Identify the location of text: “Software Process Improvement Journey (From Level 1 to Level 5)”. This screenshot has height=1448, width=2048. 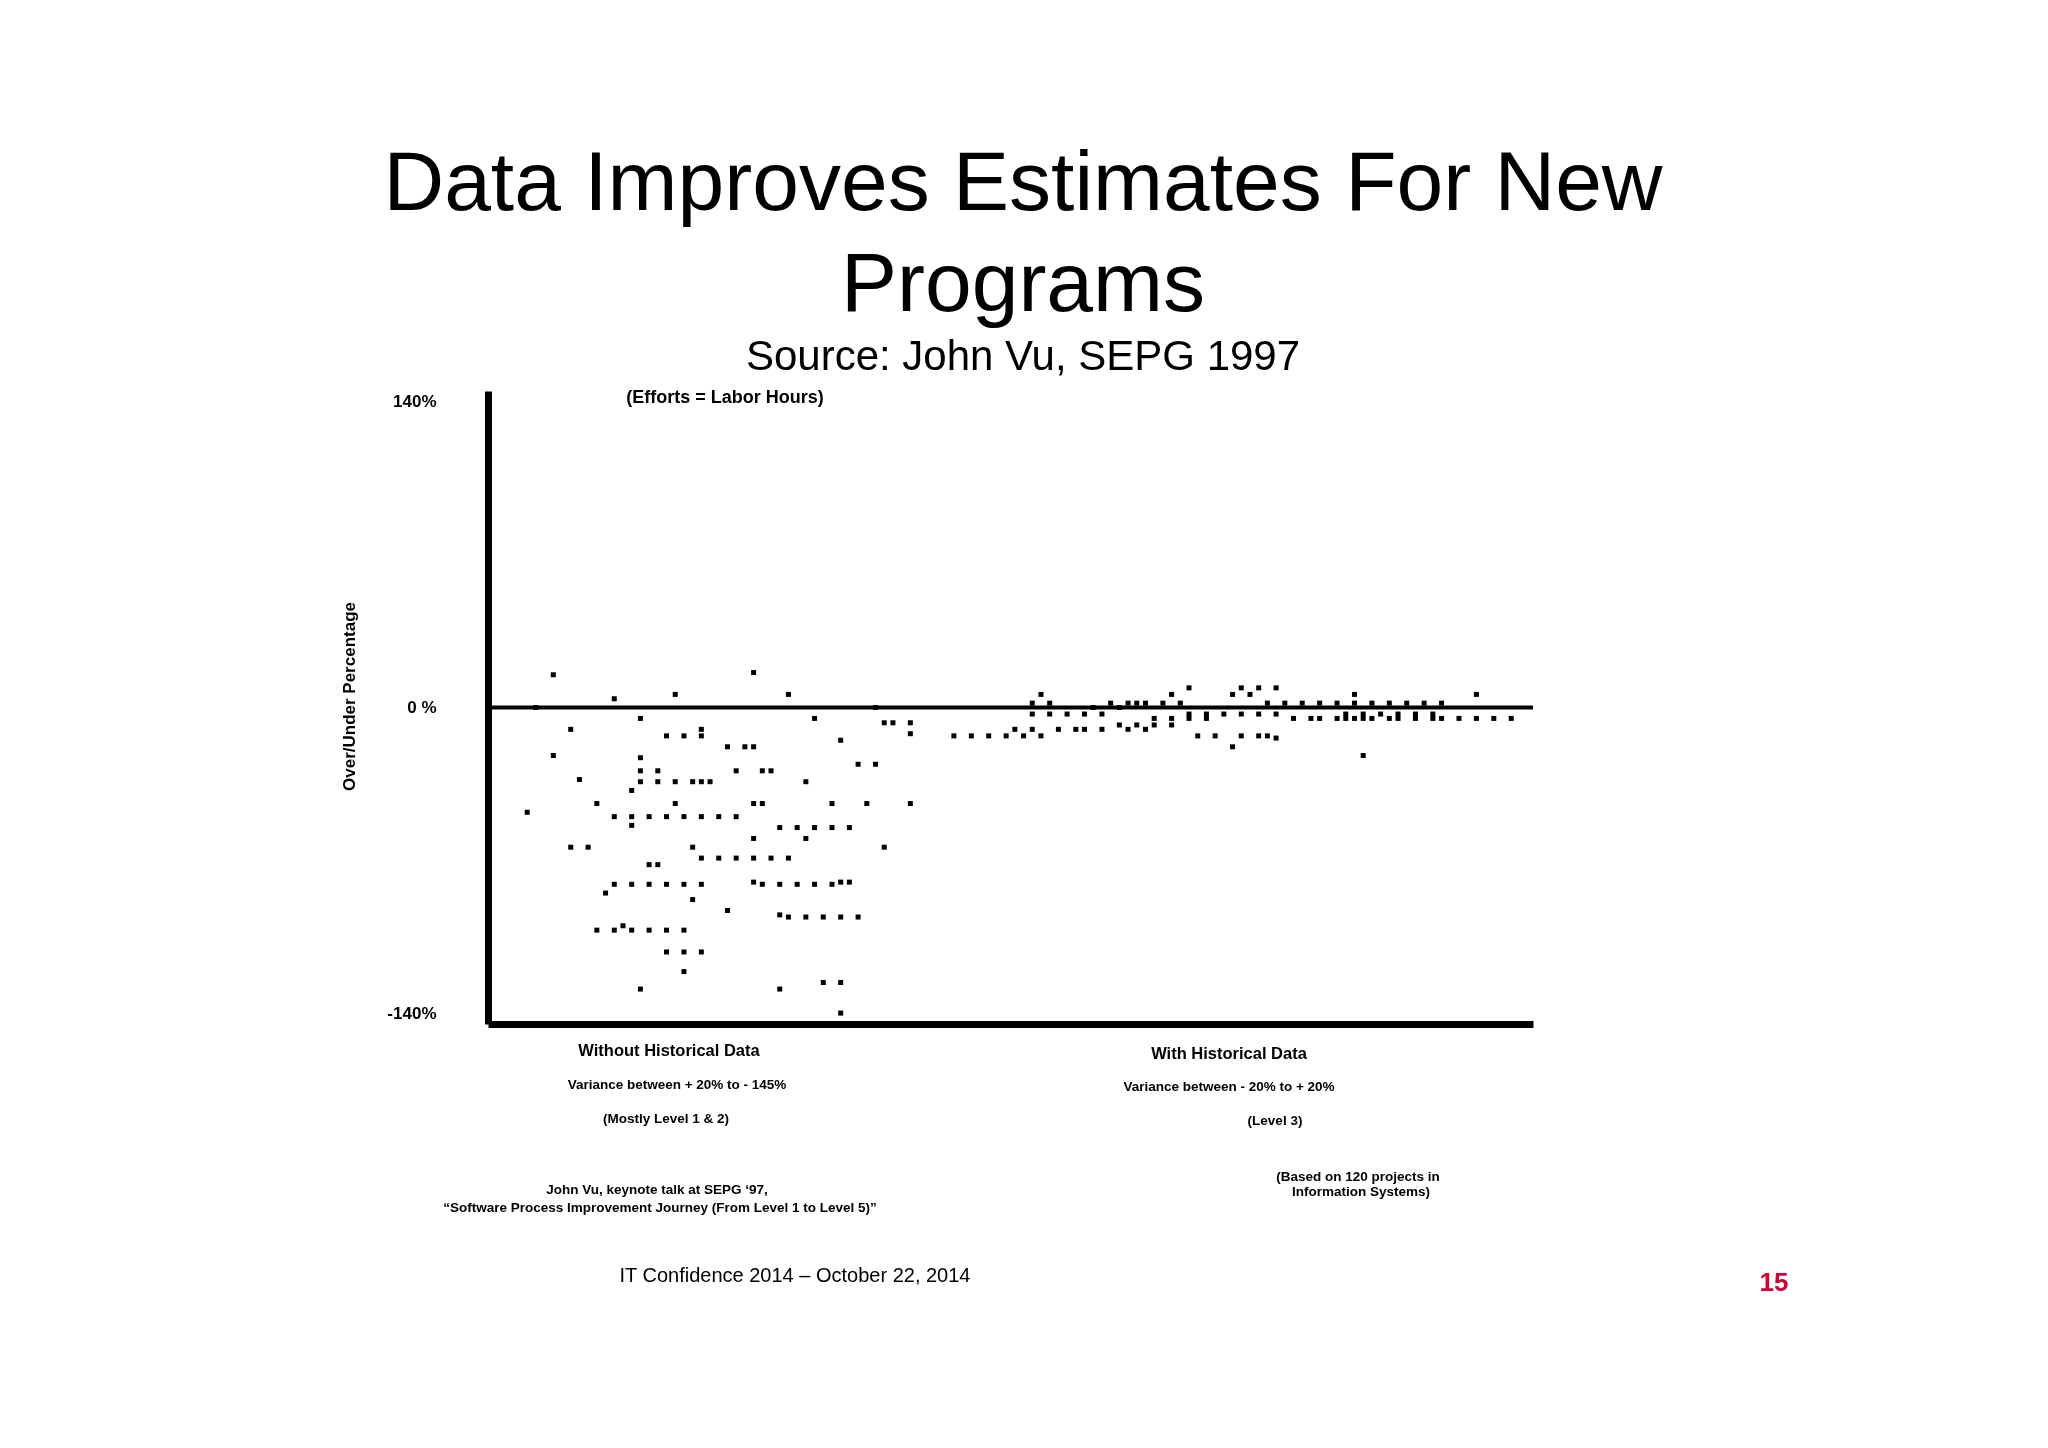
(660, 1207).